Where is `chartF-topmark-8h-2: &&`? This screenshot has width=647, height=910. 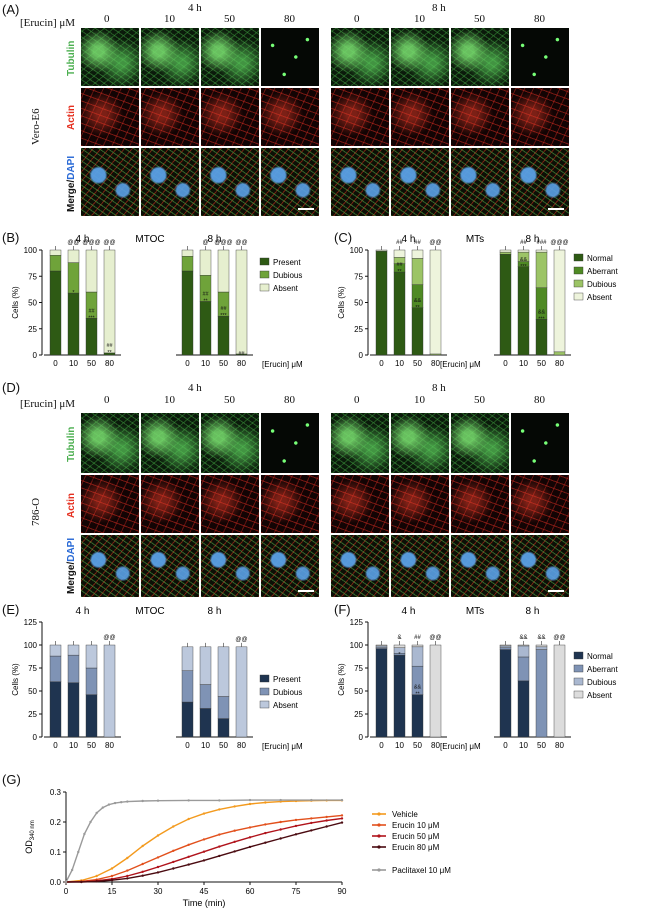
chartF-topmark-8h-2: && is located at coordinates (541, 638).